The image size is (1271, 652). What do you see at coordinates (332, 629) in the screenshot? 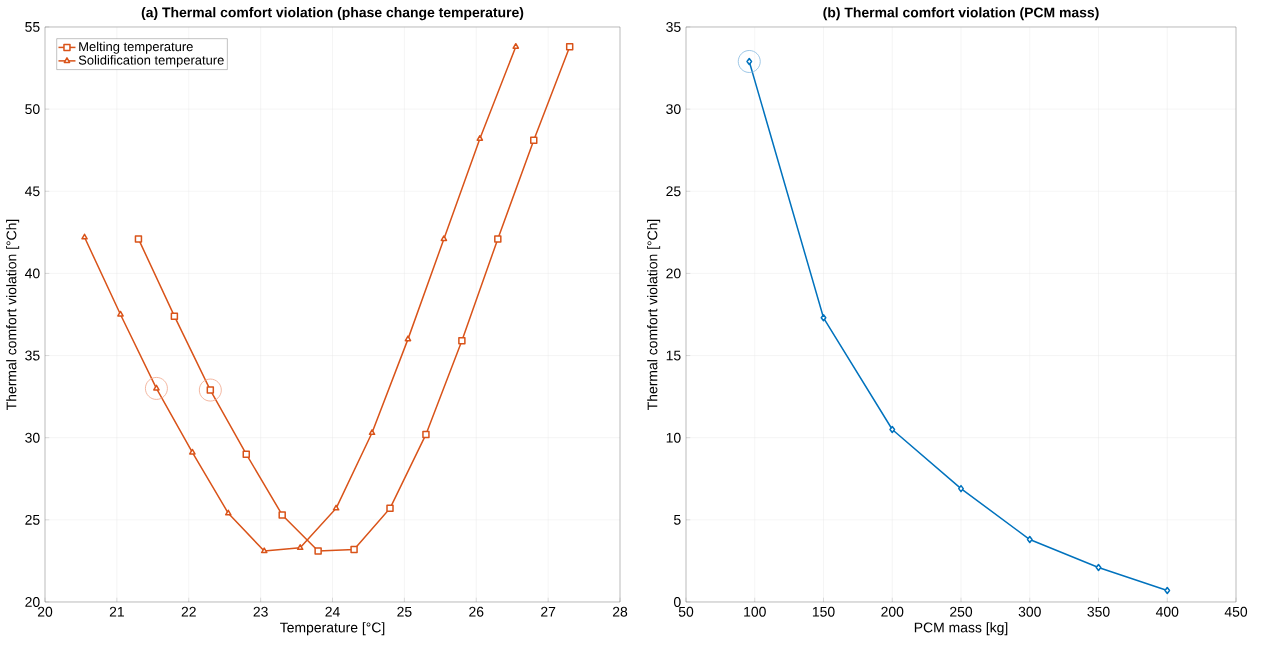
I see `x-axis-title: Temperature [°C]` at bounding box center [332, 629].